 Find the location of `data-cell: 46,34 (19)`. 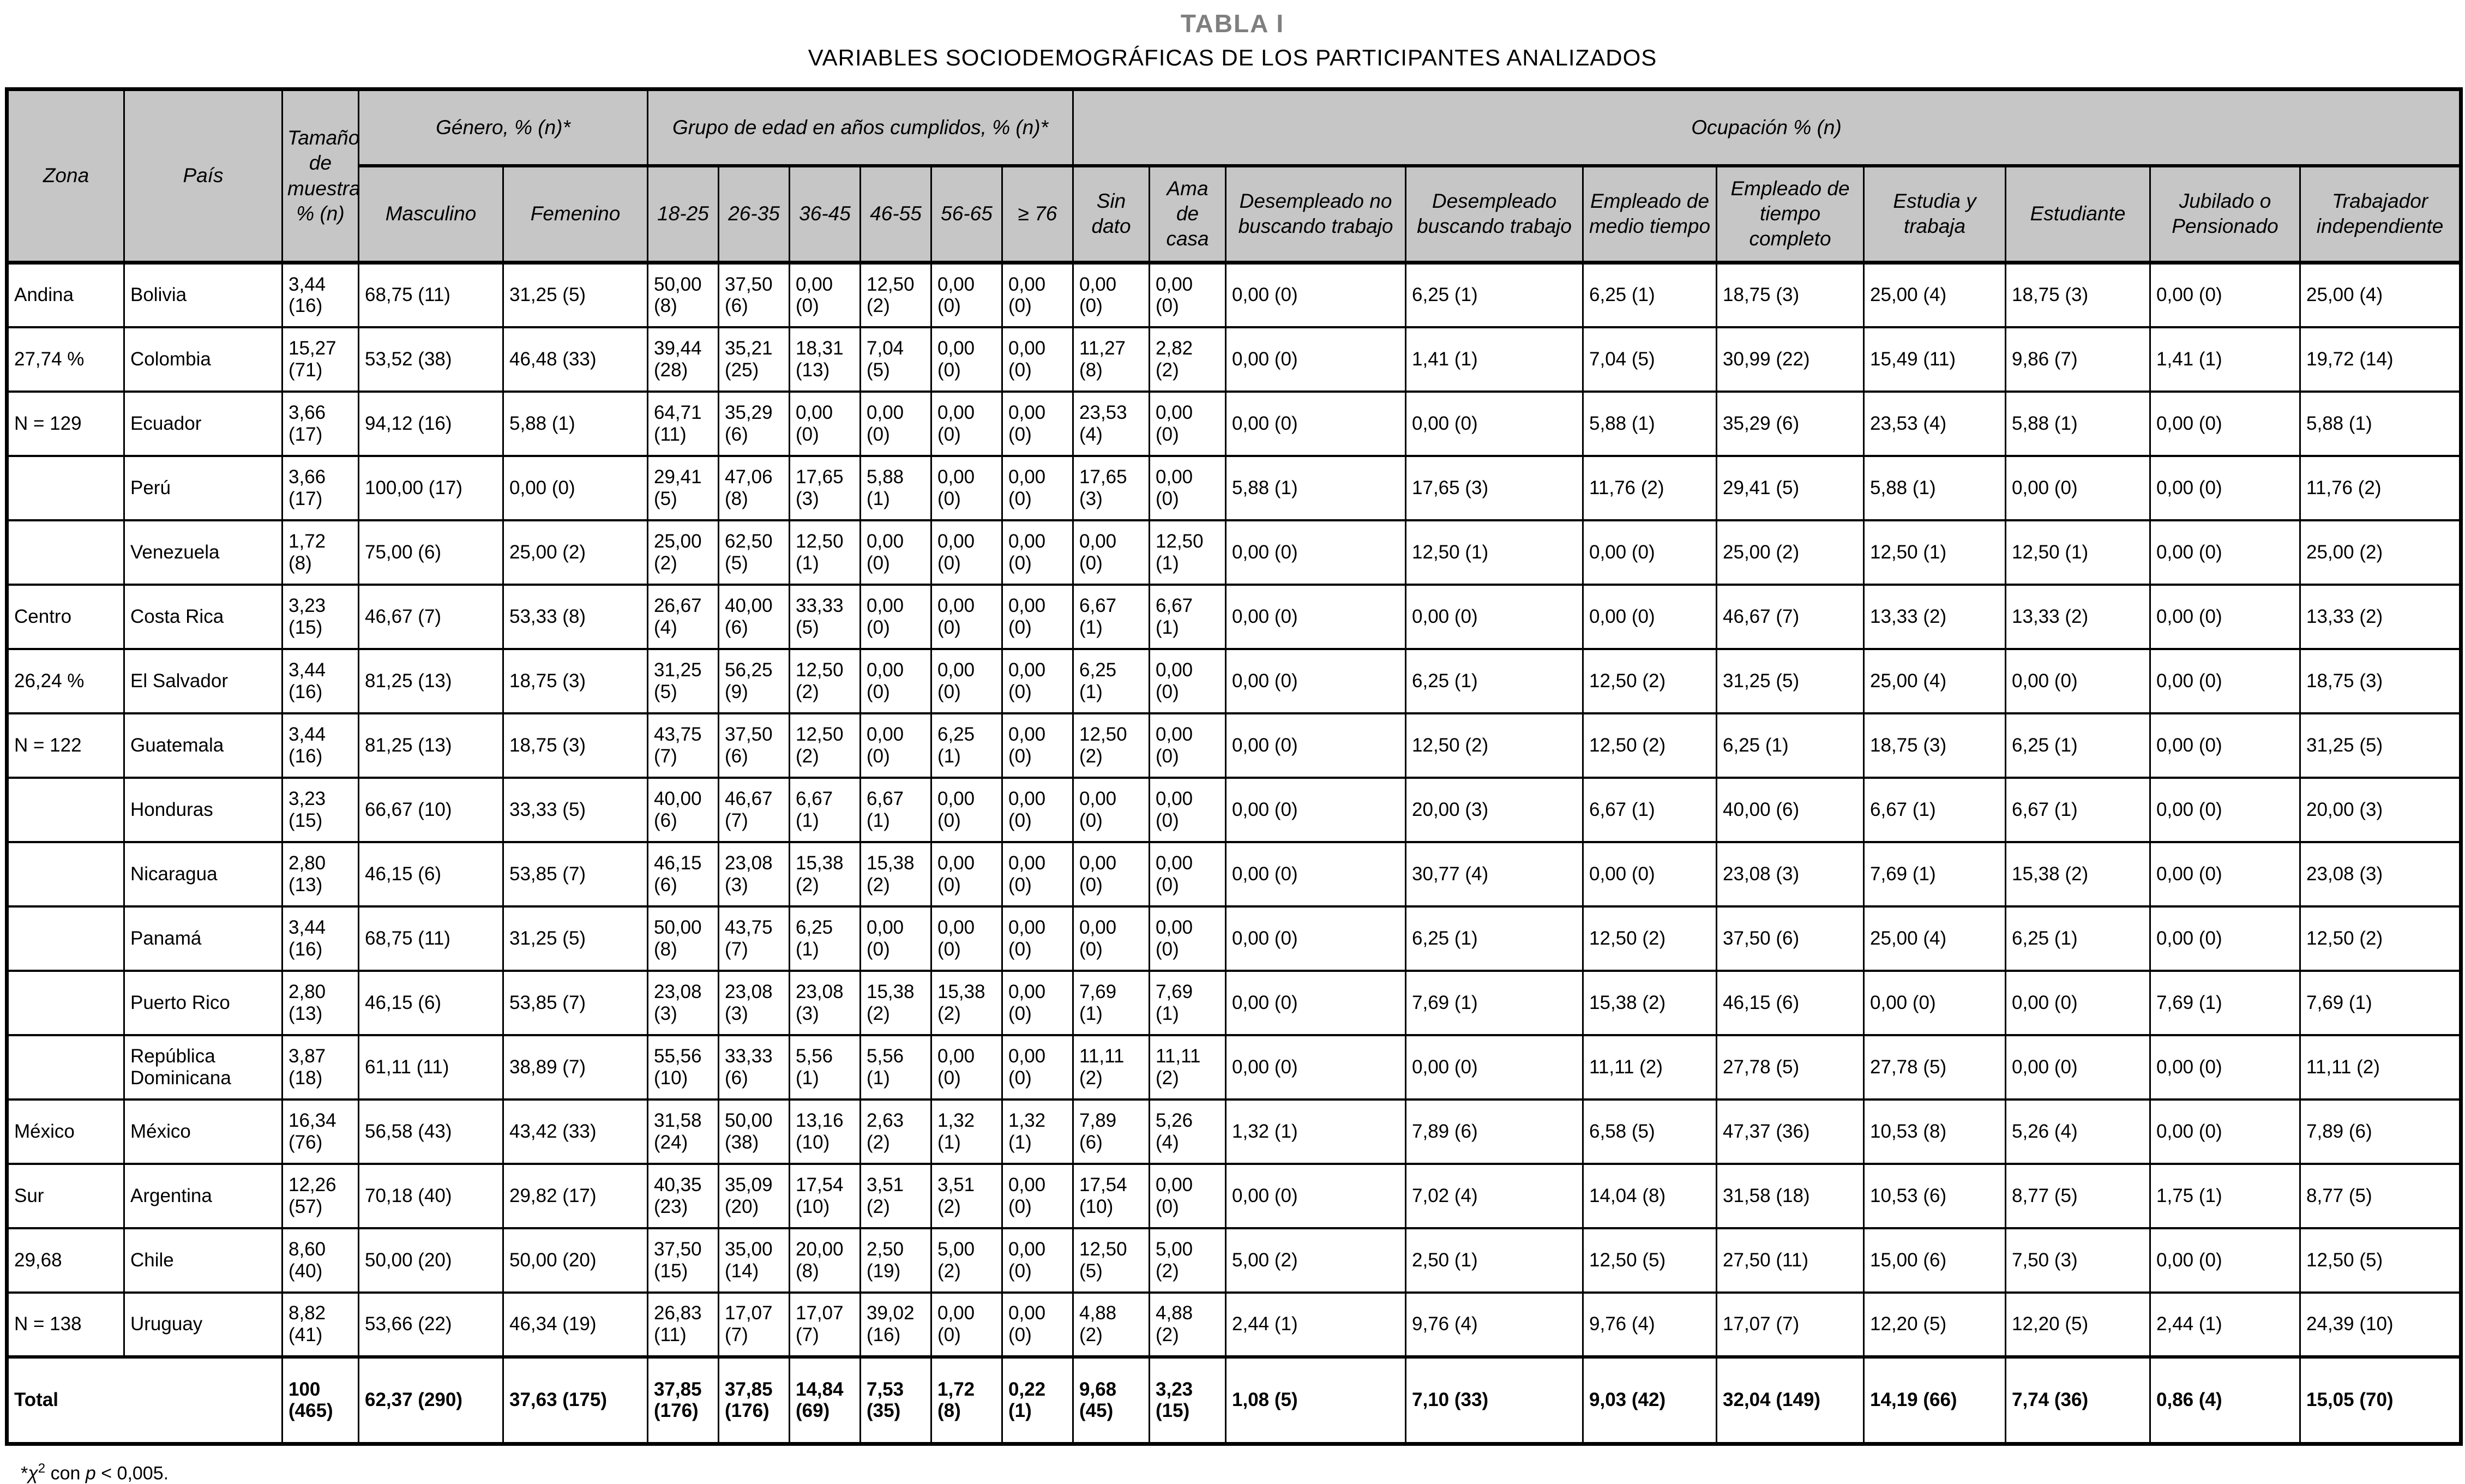

data-cell: 46,34 (19) is located at coordinates (575, 1325).